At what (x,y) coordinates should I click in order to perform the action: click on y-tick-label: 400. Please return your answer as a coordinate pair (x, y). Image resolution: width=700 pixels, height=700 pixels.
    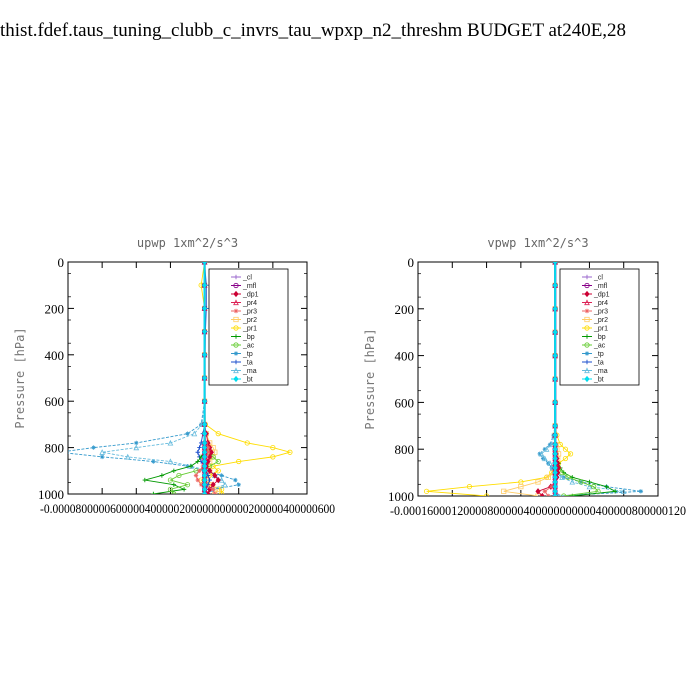
    Looking at the image, I should click on (405, 356).